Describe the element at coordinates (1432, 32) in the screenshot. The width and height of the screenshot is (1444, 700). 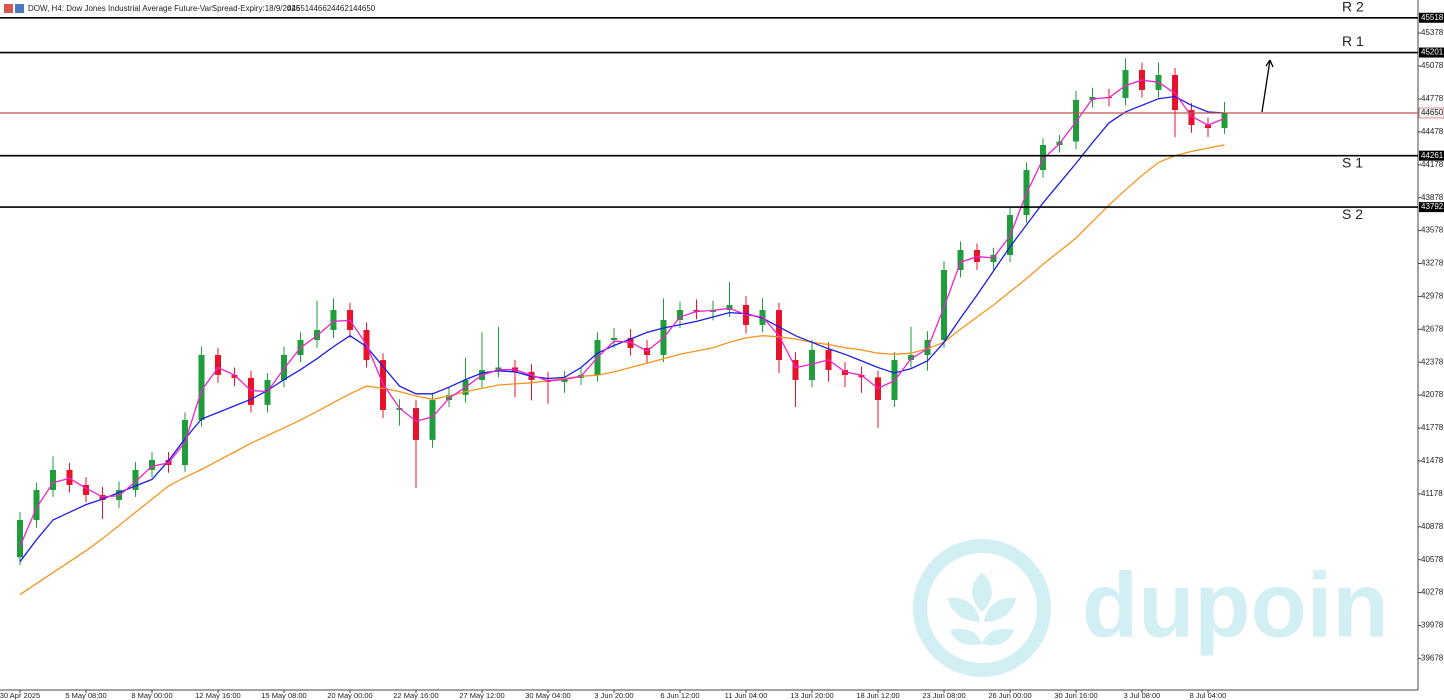
I see `y-tick-label: 45378` at that location.